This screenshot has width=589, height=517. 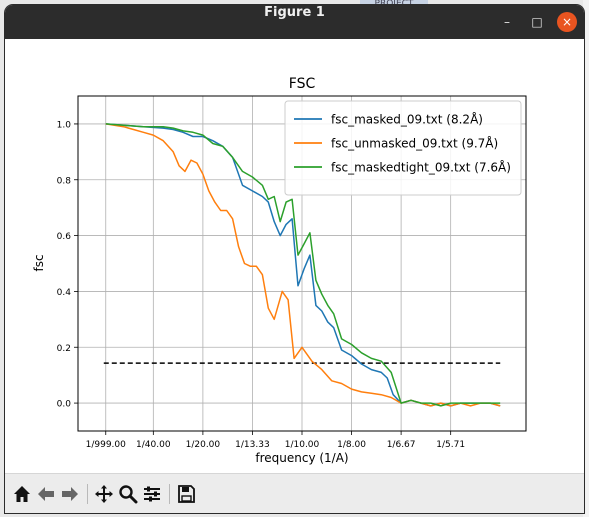 I want to click on window-title: Figure 1, so click(x=294, y=12).